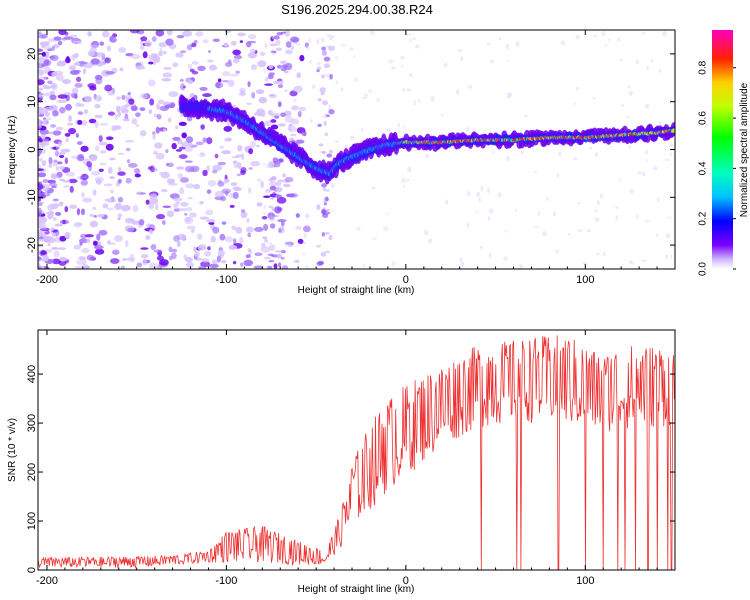 The image size is (750, 600). Describe the element at coordinates (357, 9) in the screenshot. I see `chart-title: S196.2025.294.00.38.R24` at that location.